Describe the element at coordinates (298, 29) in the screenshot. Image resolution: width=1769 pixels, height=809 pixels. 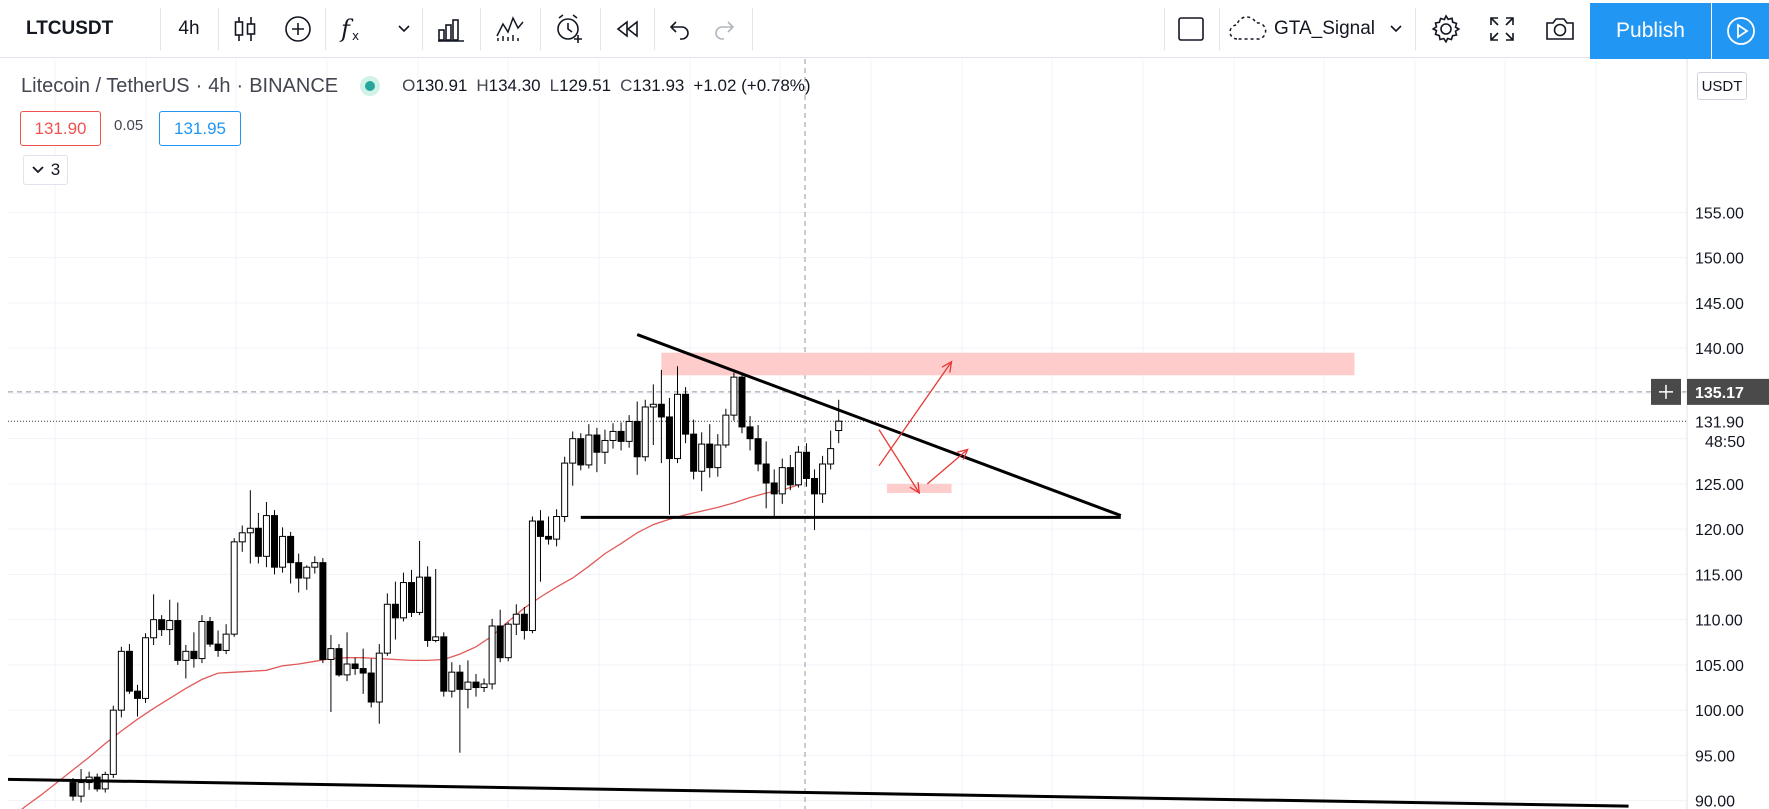
I see `add-symbol-button` at that location.